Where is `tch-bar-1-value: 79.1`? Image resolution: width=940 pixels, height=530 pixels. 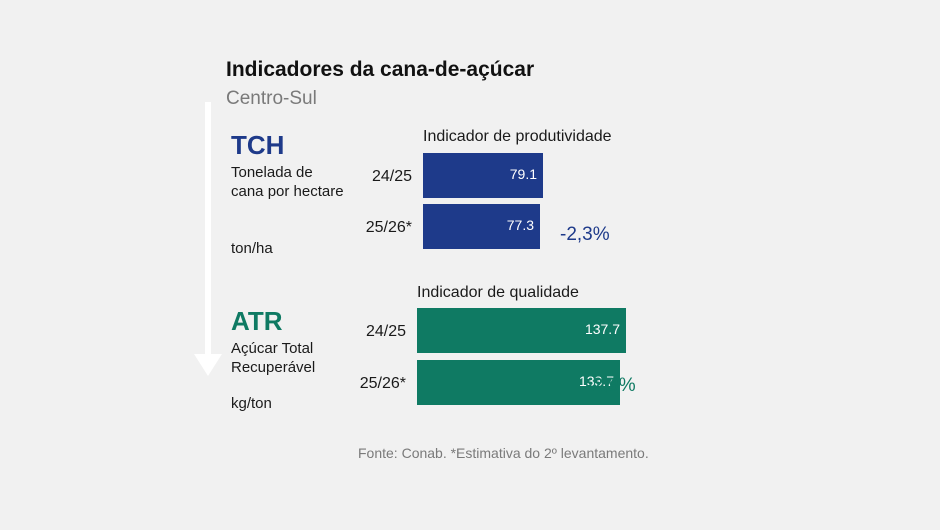 tch-bar-1-value: 79.1 is located at coordinates (523, 174).